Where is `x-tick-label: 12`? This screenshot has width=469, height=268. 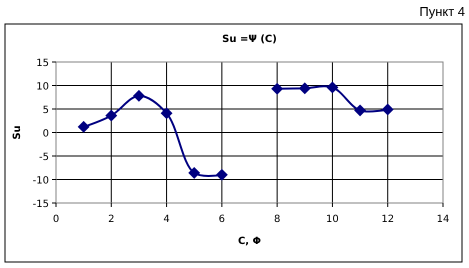 x-tick-label: 12 is located at coordinates (387, 219).